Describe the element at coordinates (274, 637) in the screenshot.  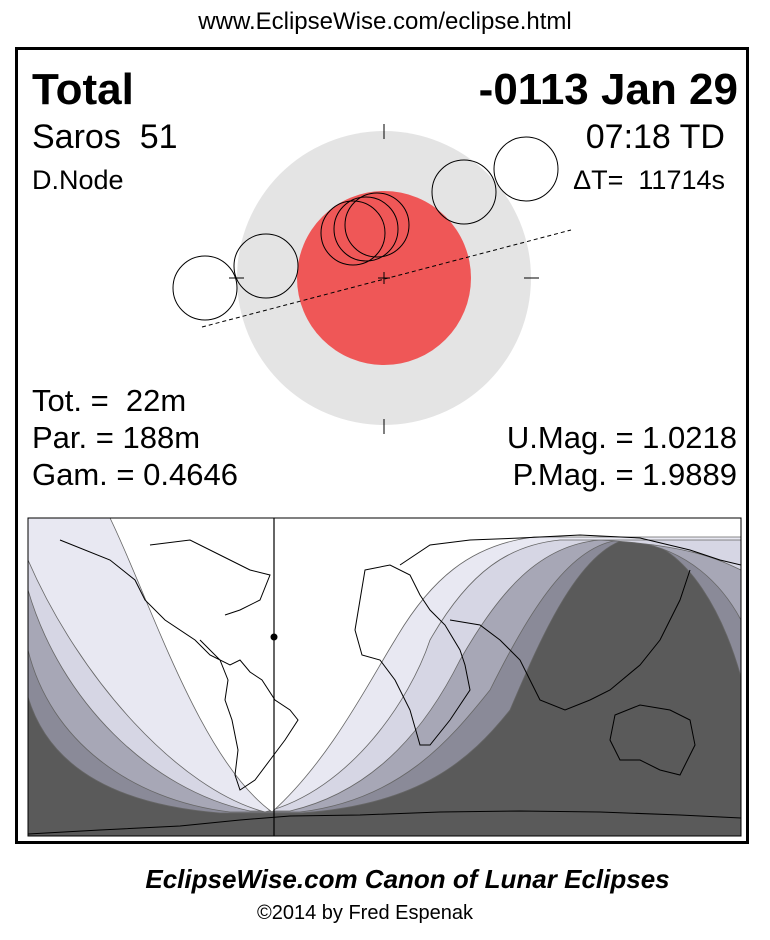
I see `greatest-eclipse-point` at that location.